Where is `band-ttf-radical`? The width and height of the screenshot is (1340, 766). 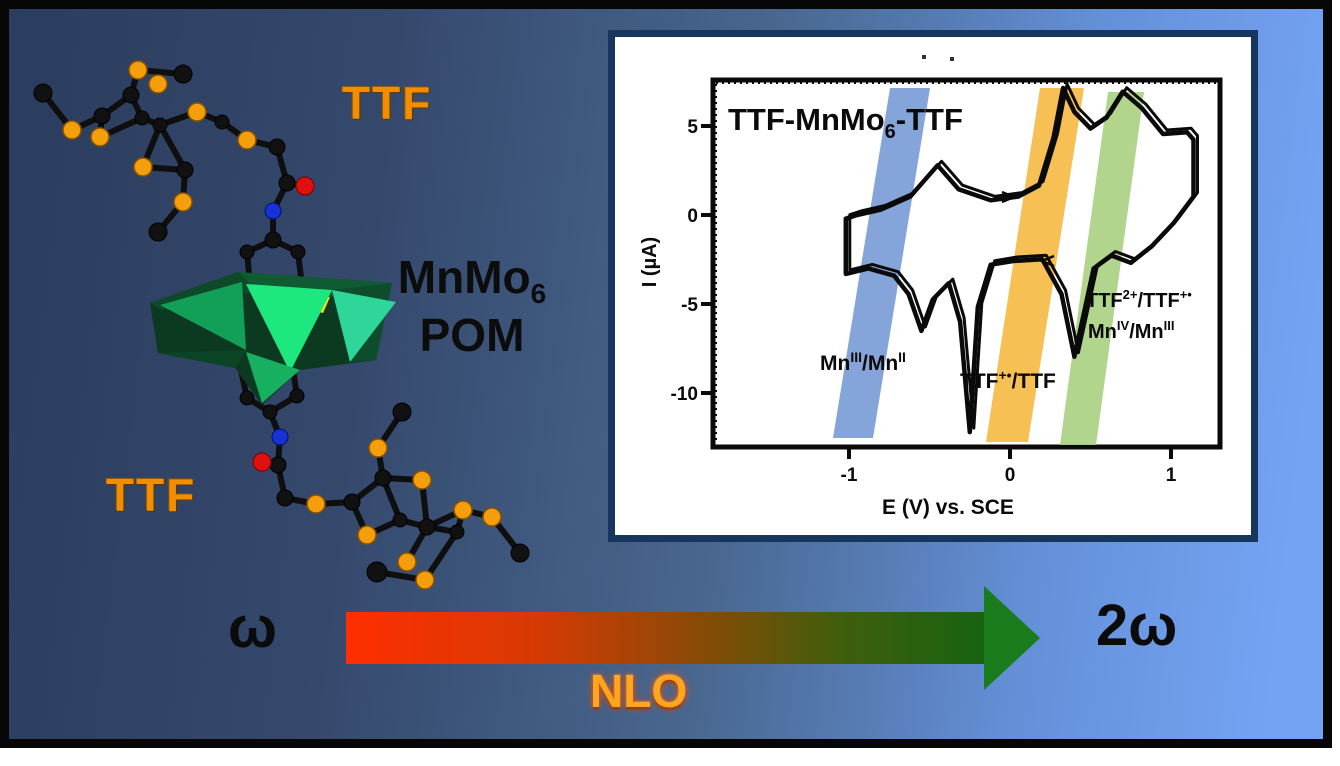 band-ttf-radical is located at coordinates (1035, 265).